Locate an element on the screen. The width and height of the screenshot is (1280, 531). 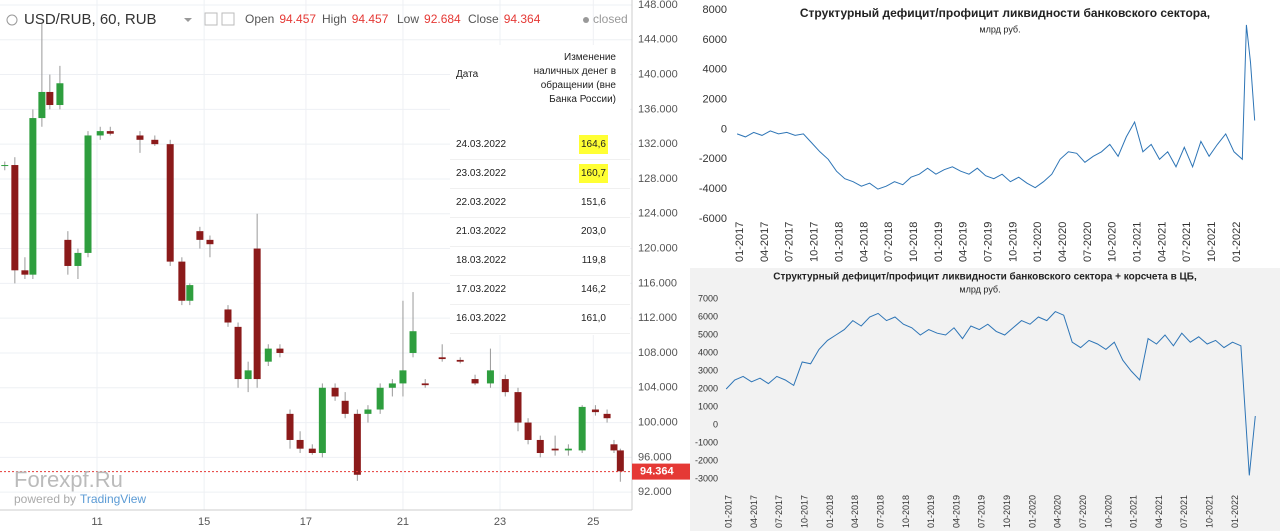
x-tick-label: 07-2020 is located at coordinates (1083, 511).